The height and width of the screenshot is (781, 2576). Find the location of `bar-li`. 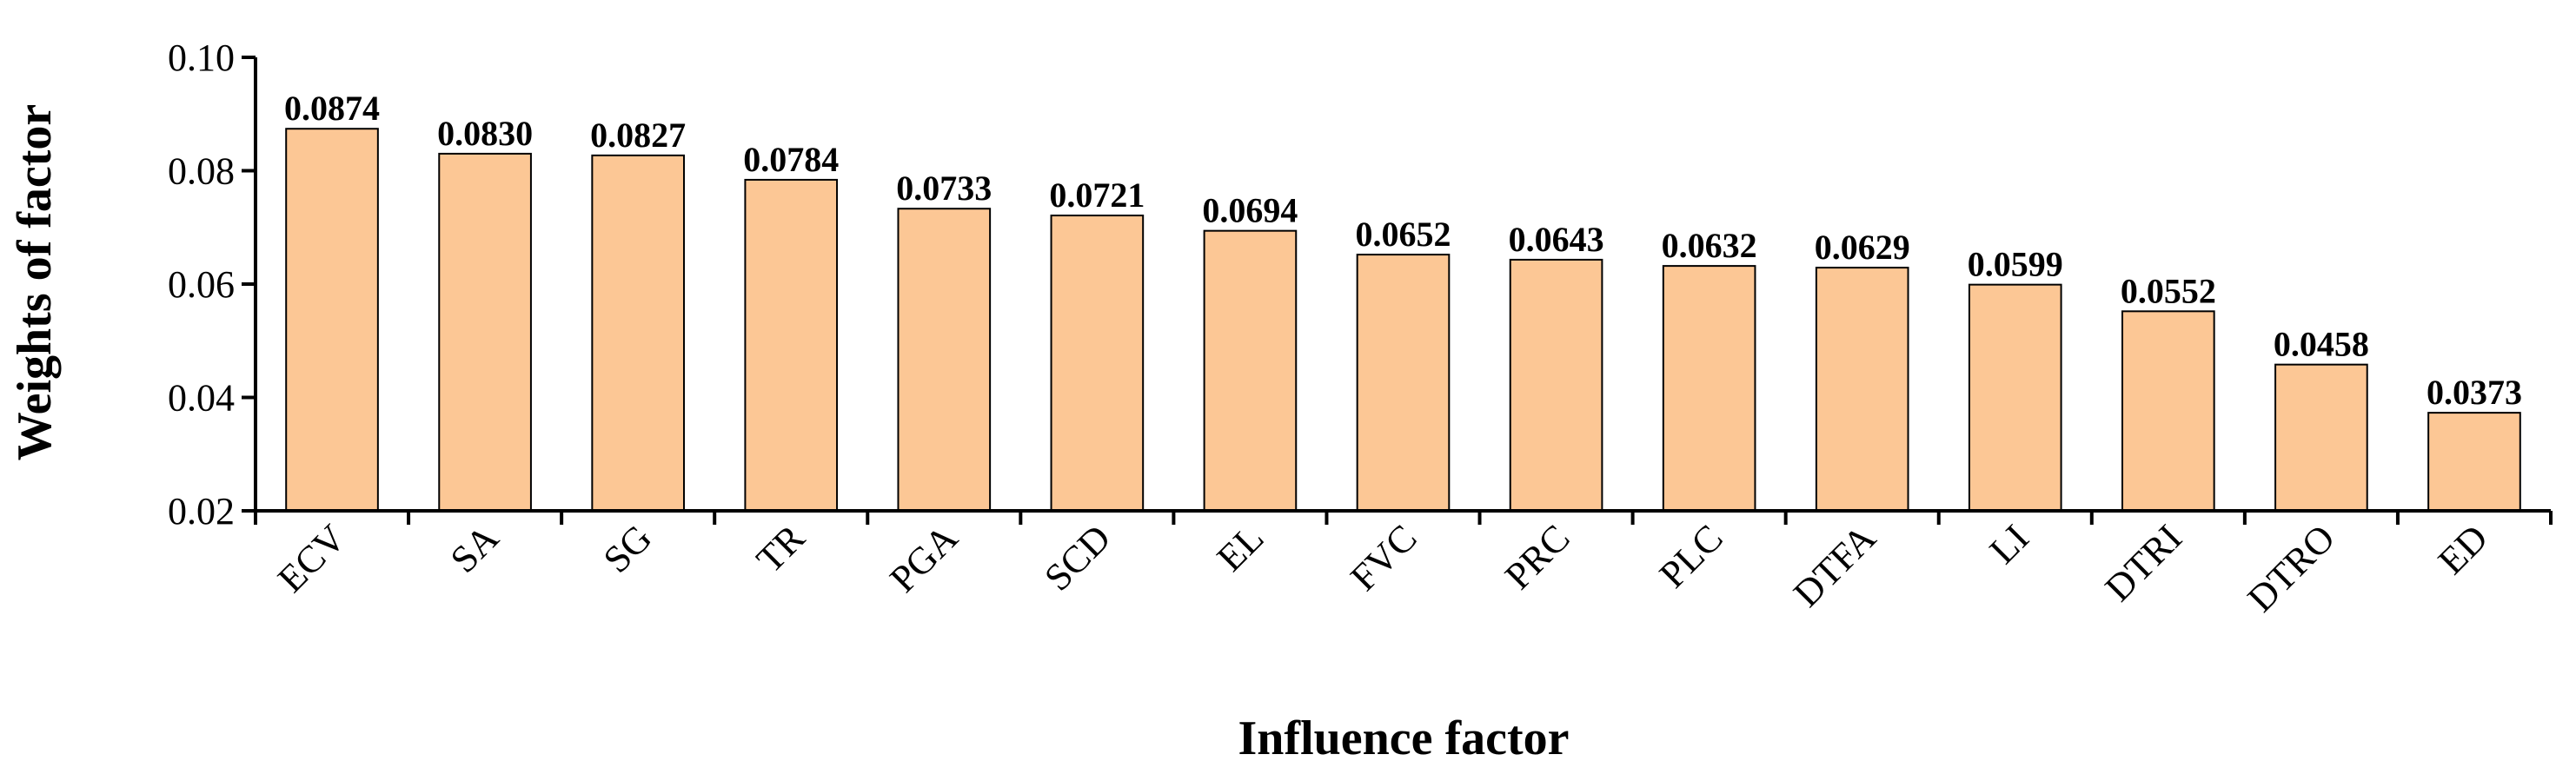

bar-li is located at coordinates (2015, 397).